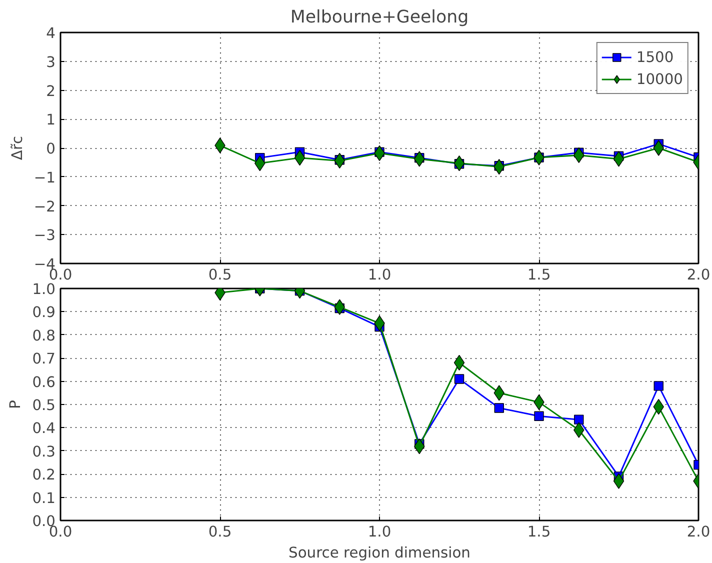 The height and width of the screenshot is (563, 712). What do you see at coordinates (44, 429) in the screenshot?
I see `y-tick-label: 0.4` at bounding box center [44, 429].